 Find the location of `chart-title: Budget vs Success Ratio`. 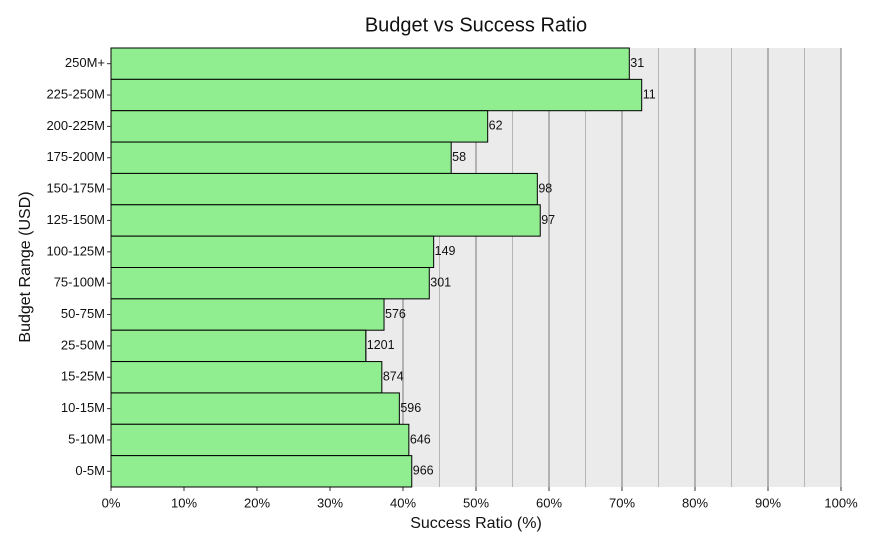

chart-title: Budget vs Success Ratio is located at coordinates (476, 25).